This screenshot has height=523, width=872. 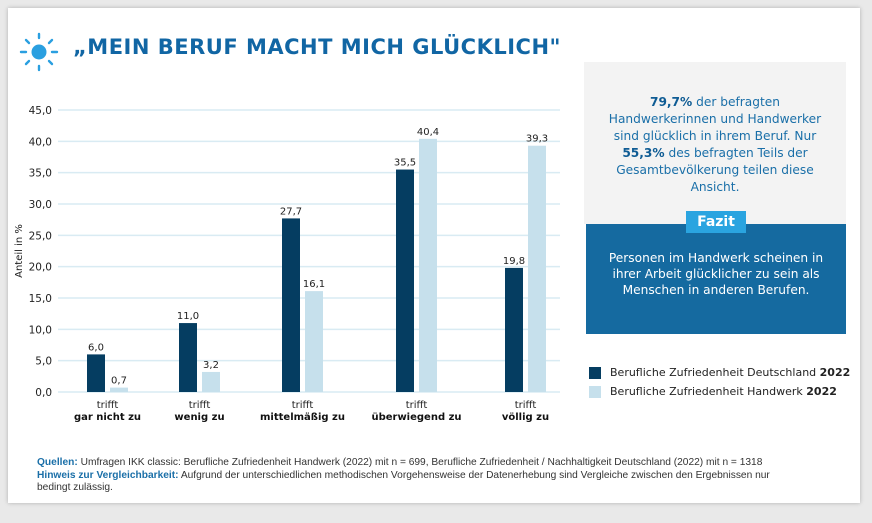 I want to click on x-tick-label: gar nicht zu, so click(x=107, y=417).